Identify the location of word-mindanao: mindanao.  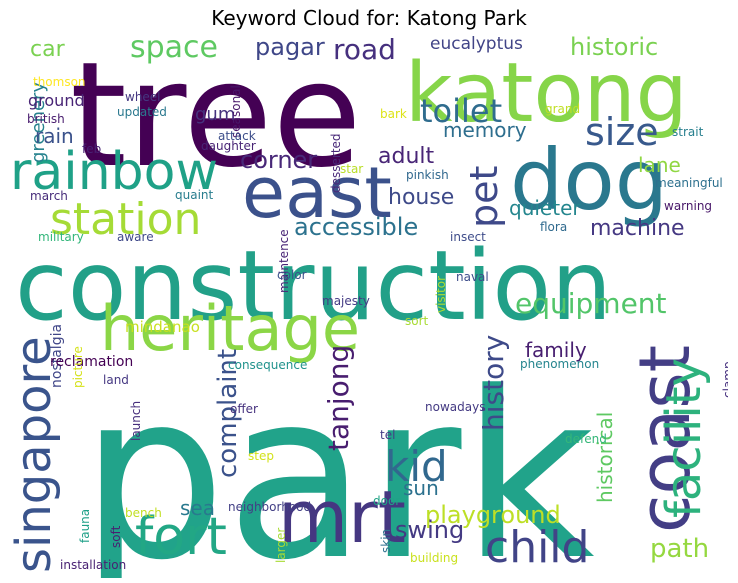
(162, 327).